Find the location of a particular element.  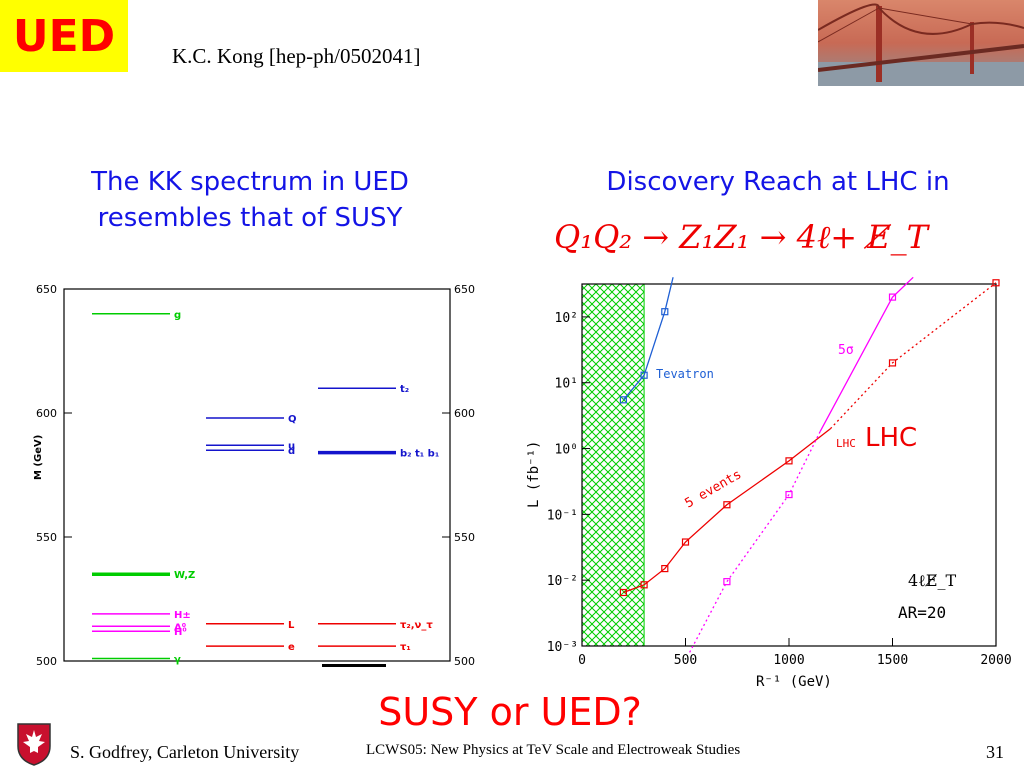

spectrum-tick-right: 600 is located at coordinates (464, 413).